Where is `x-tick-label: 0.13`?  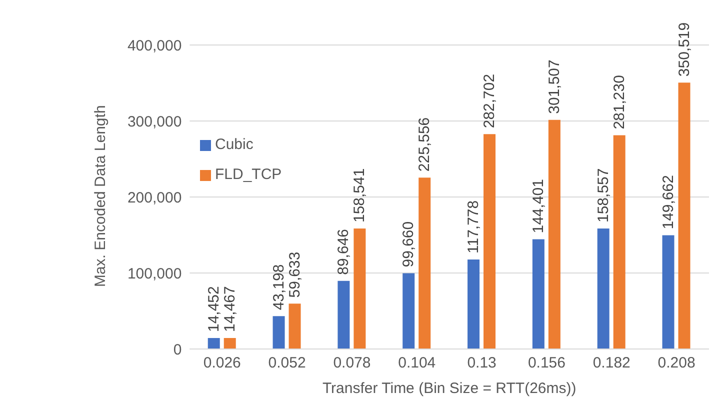 x-tick-label: 0.13 is located at coordinates (481, 363).